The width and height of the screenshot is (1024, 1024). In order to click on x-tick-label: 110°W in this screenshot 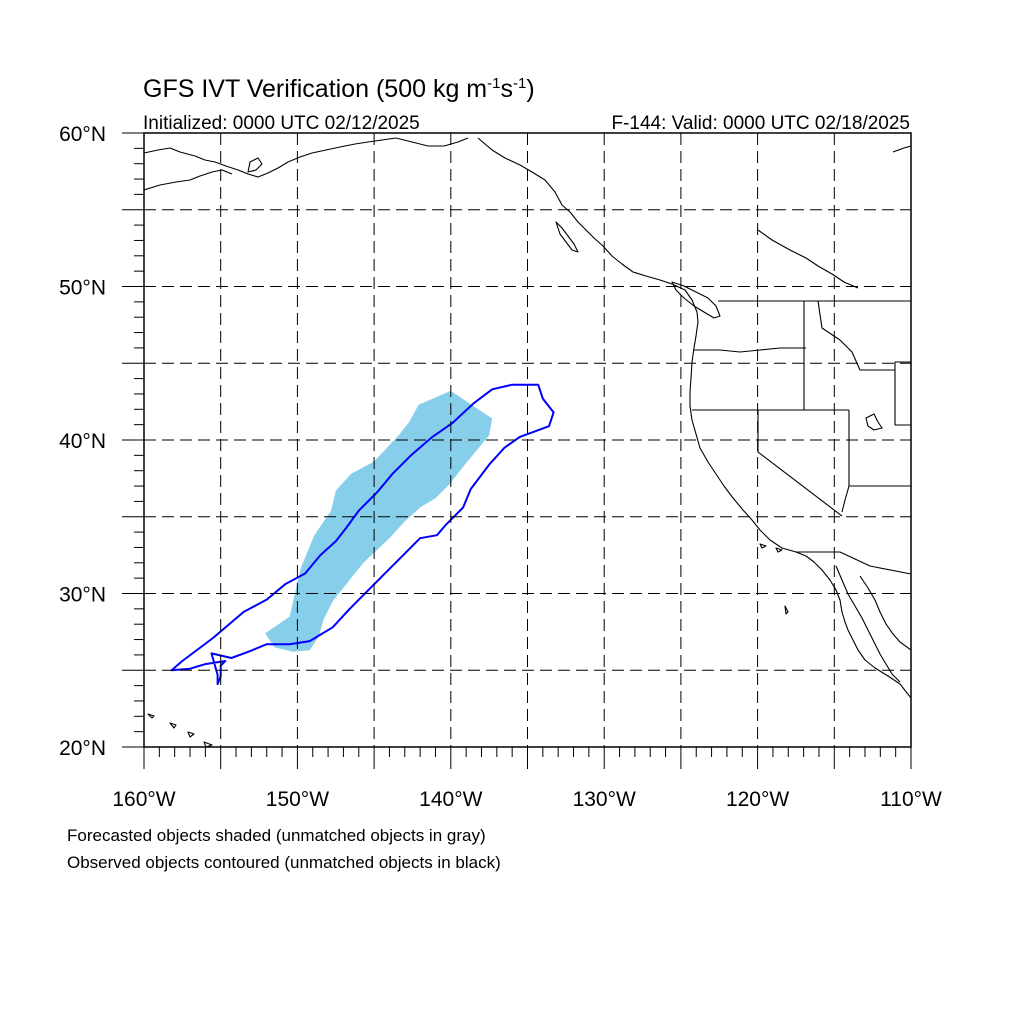, I will do `click(911, 799)`.